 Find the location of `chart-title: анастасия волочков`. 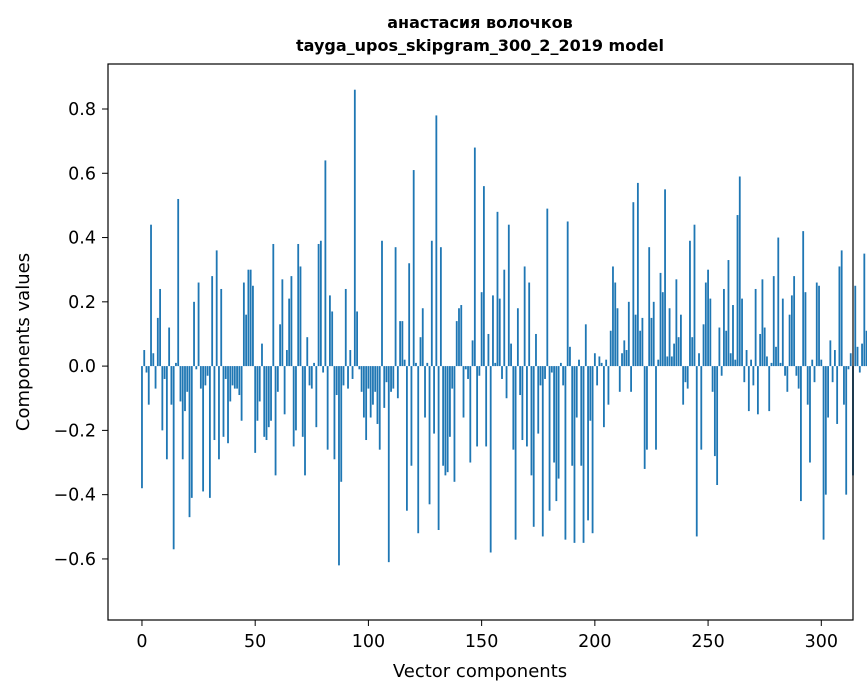

chart-title: анастасия волочков is located at coordinates (480, 22).